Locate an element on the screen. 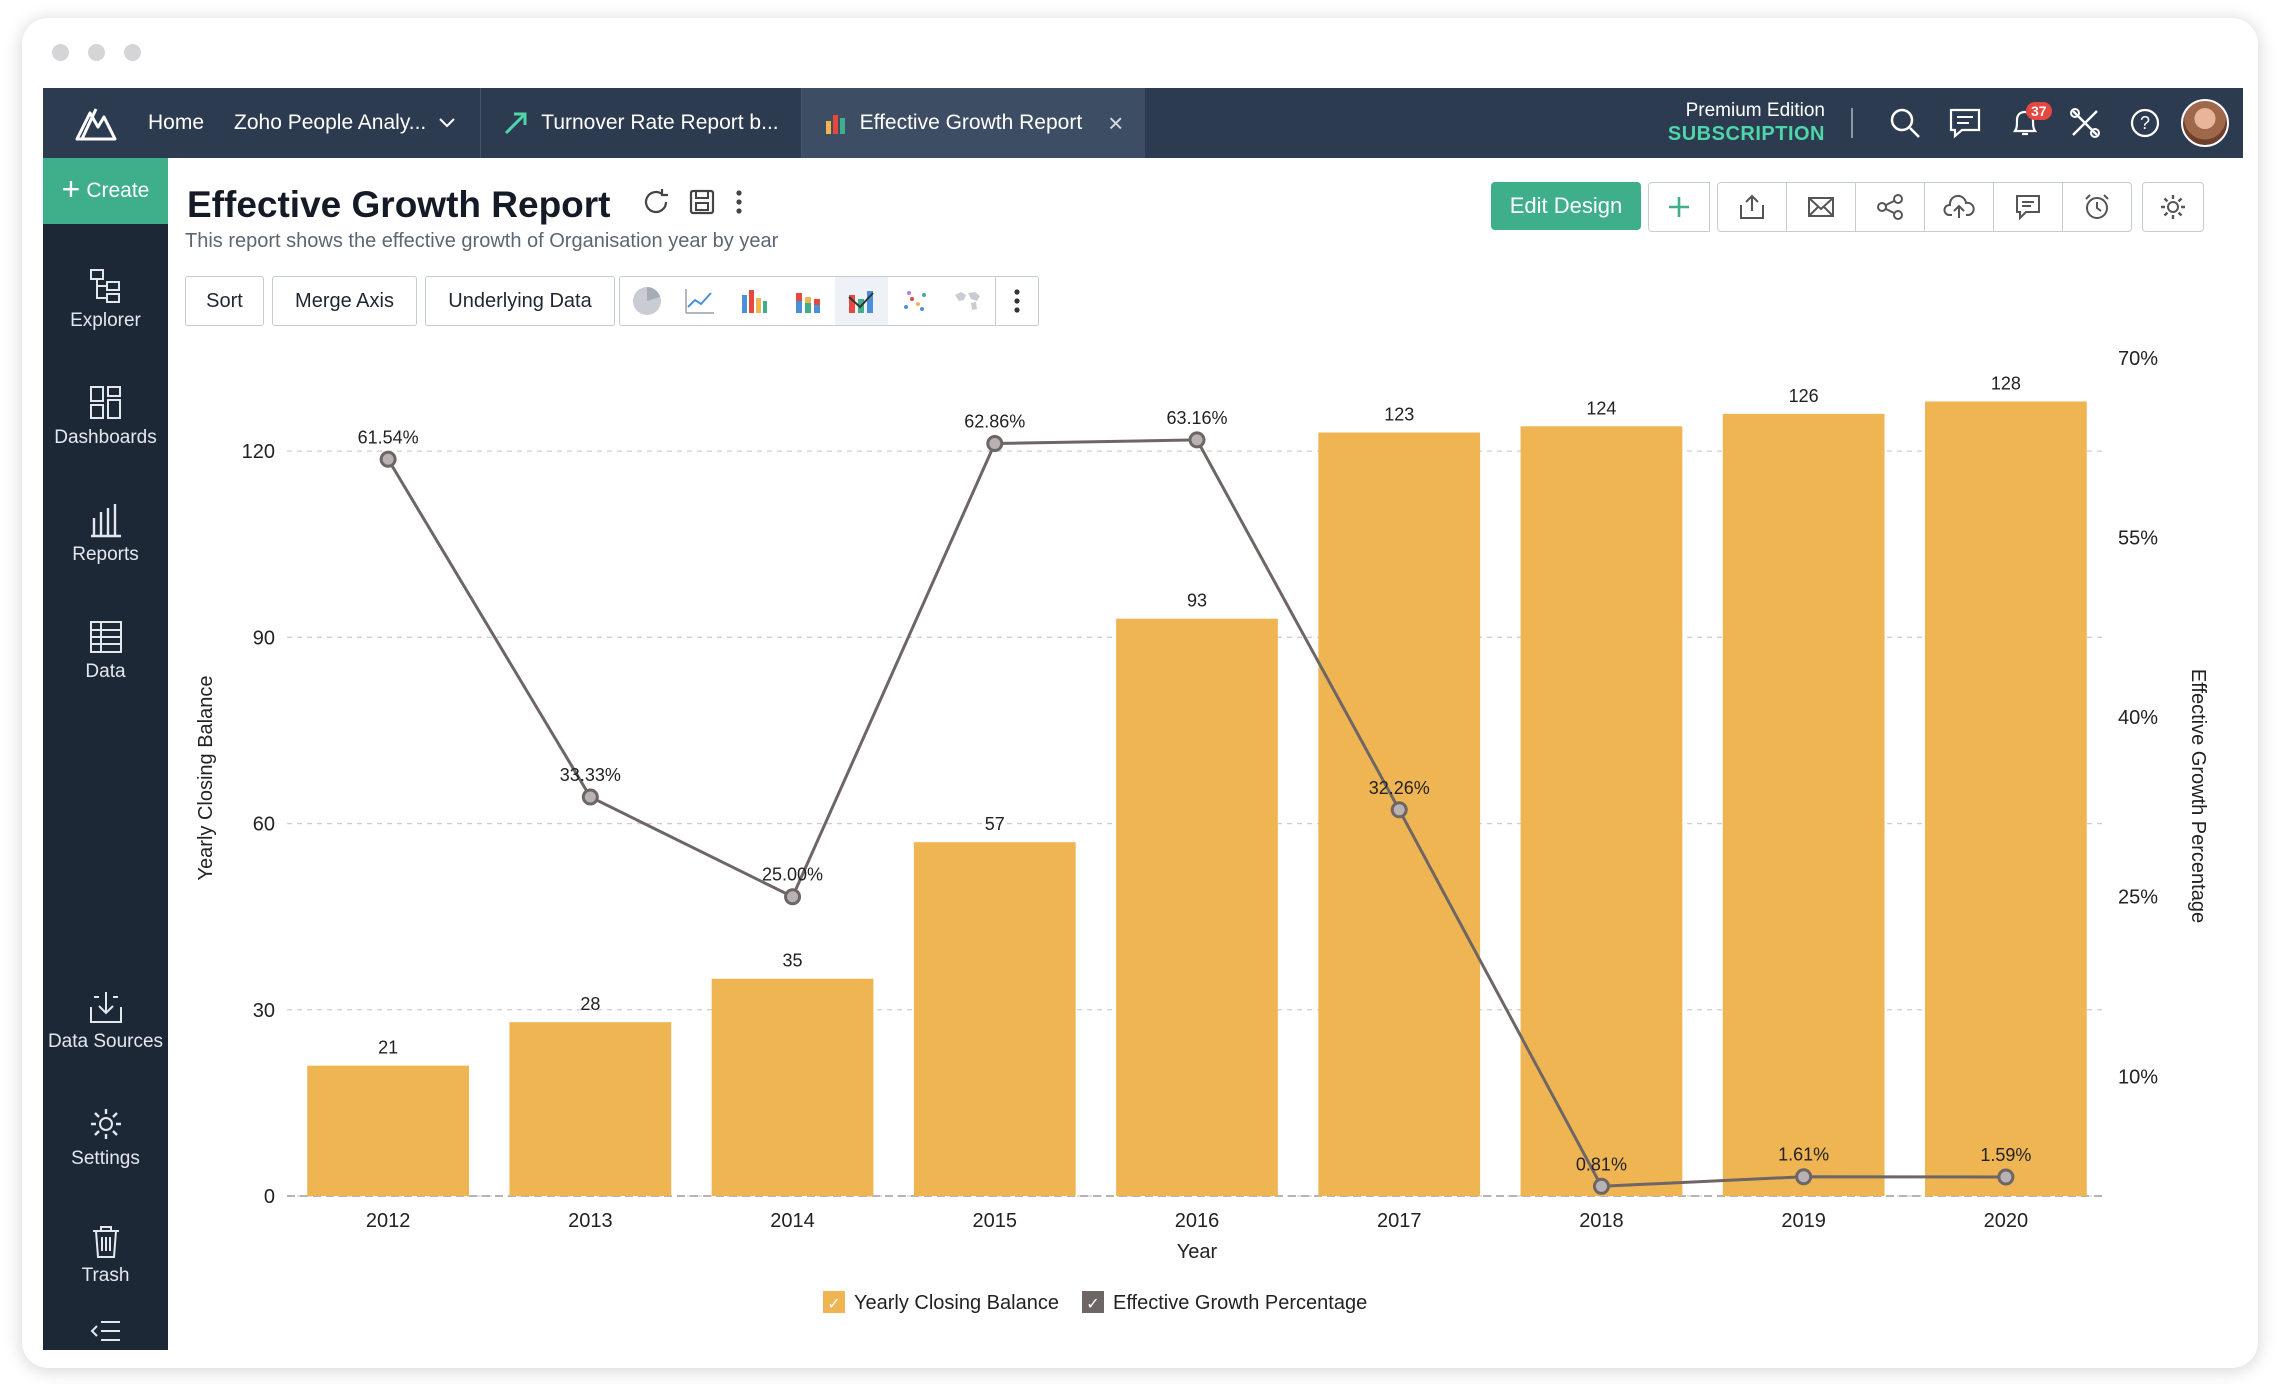 The width and height of the screenshot is (2280, 1384). y-axis-tick-label: 90 is located at coordinates (264, 638).